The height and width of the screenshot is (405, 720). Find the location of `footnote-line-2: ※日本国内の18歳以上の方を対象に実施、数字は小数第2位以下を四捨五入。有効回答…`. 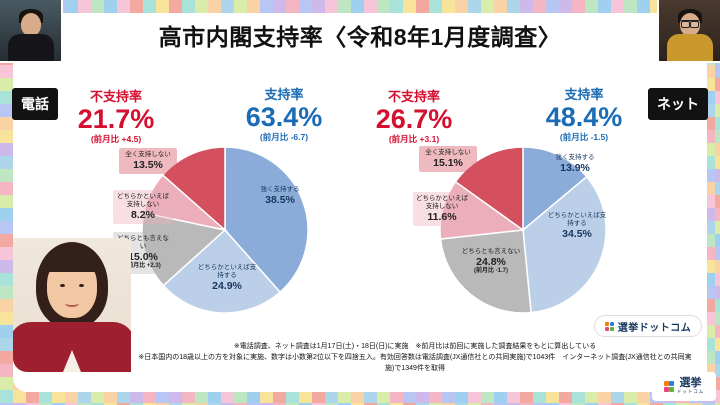

footnote-line-2: ※日本国内の18歳以上の方を対象に実施、数字は小数第2位以下を四捨五入。有効回答… is located at coordinates (415, 363).